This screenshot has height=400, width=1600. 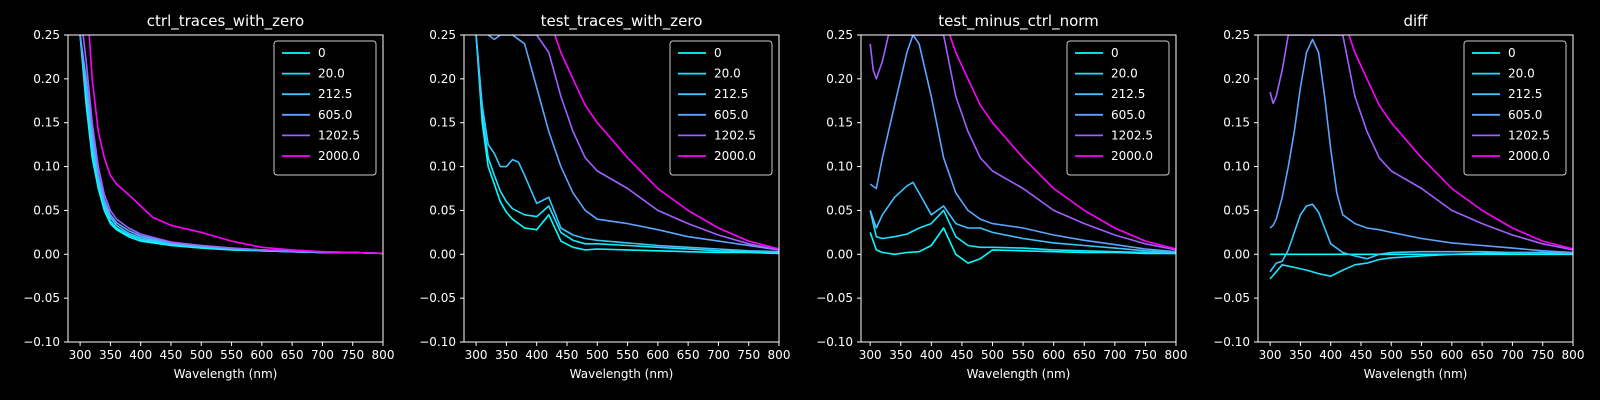 I want to click on chart-title: test_minus_ctrl_norm, so click(x=1018, y=21).